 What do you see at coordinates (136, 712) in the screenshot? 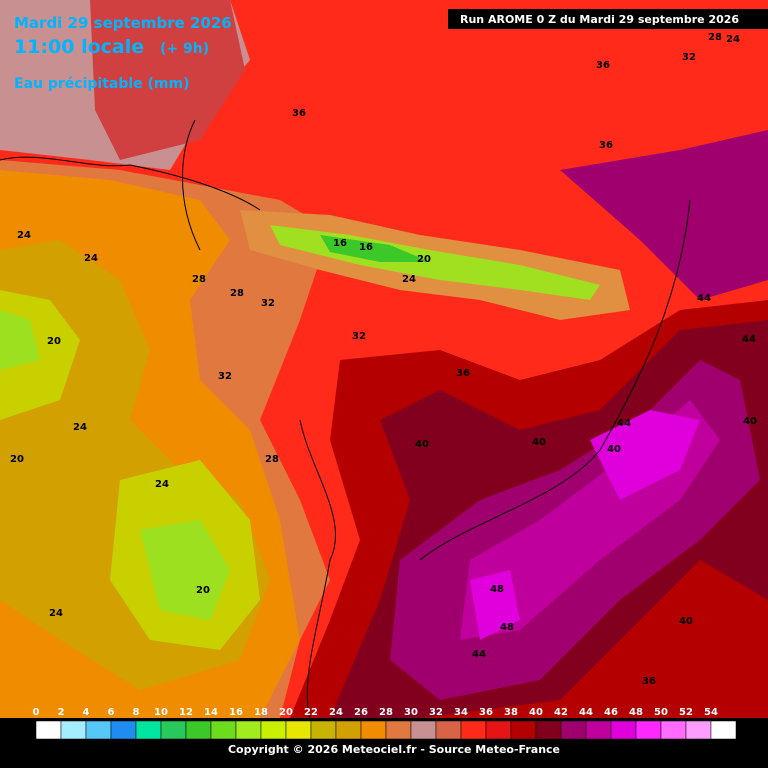
I see `legend-label: 8` at bounding box center [136, 712].